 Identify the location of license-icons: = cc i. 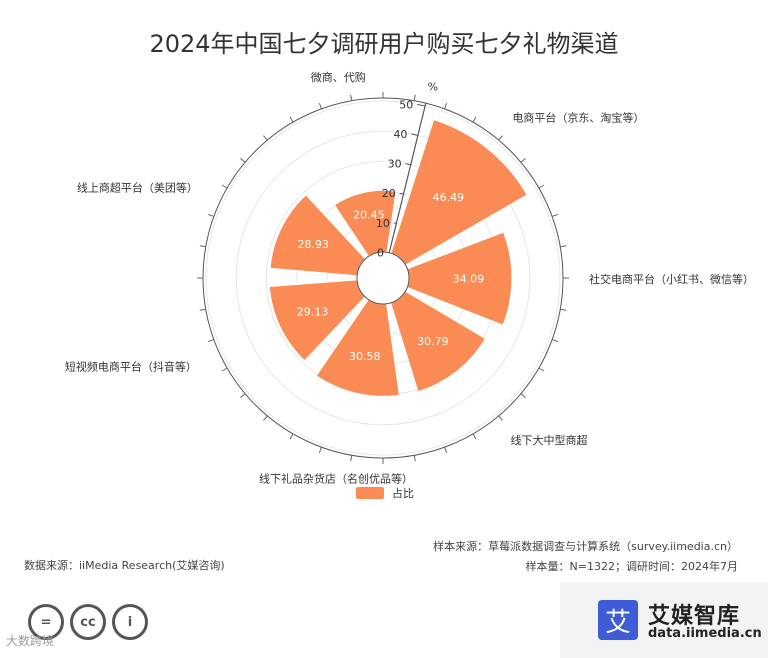
(88, 622).